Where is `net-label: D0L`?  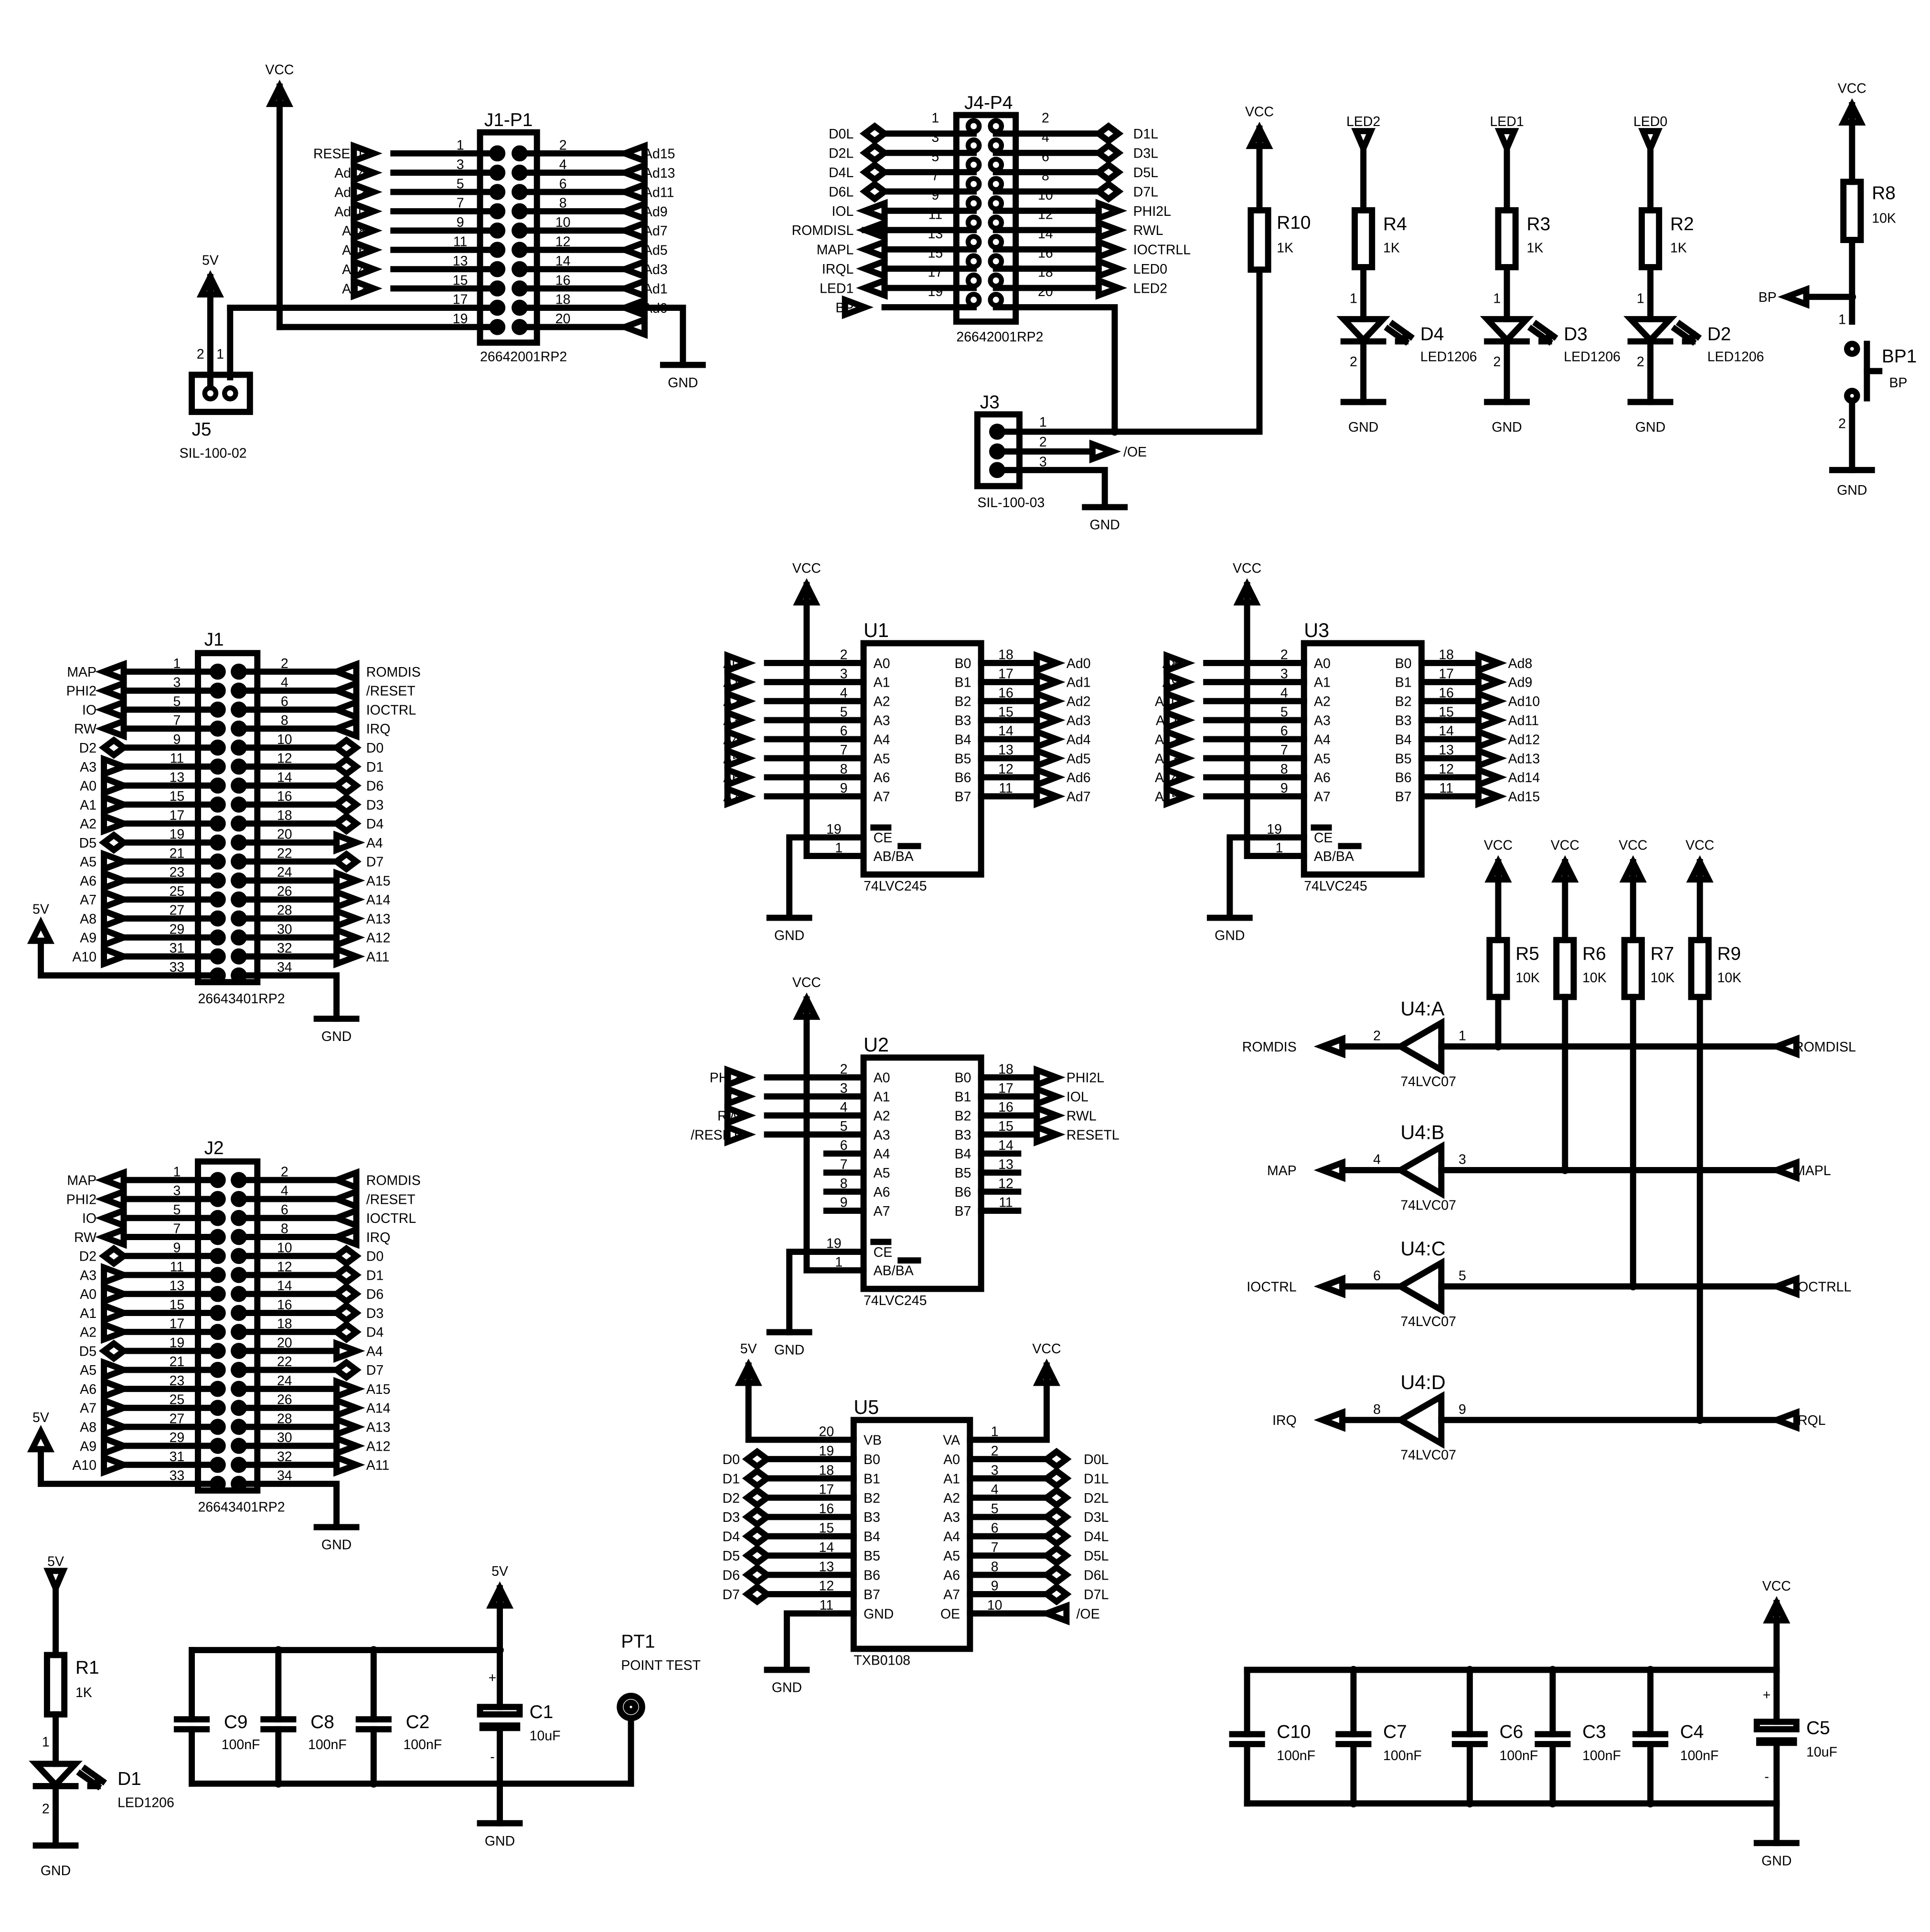
net-label: D0L is located at coordinates (1096, 1459).